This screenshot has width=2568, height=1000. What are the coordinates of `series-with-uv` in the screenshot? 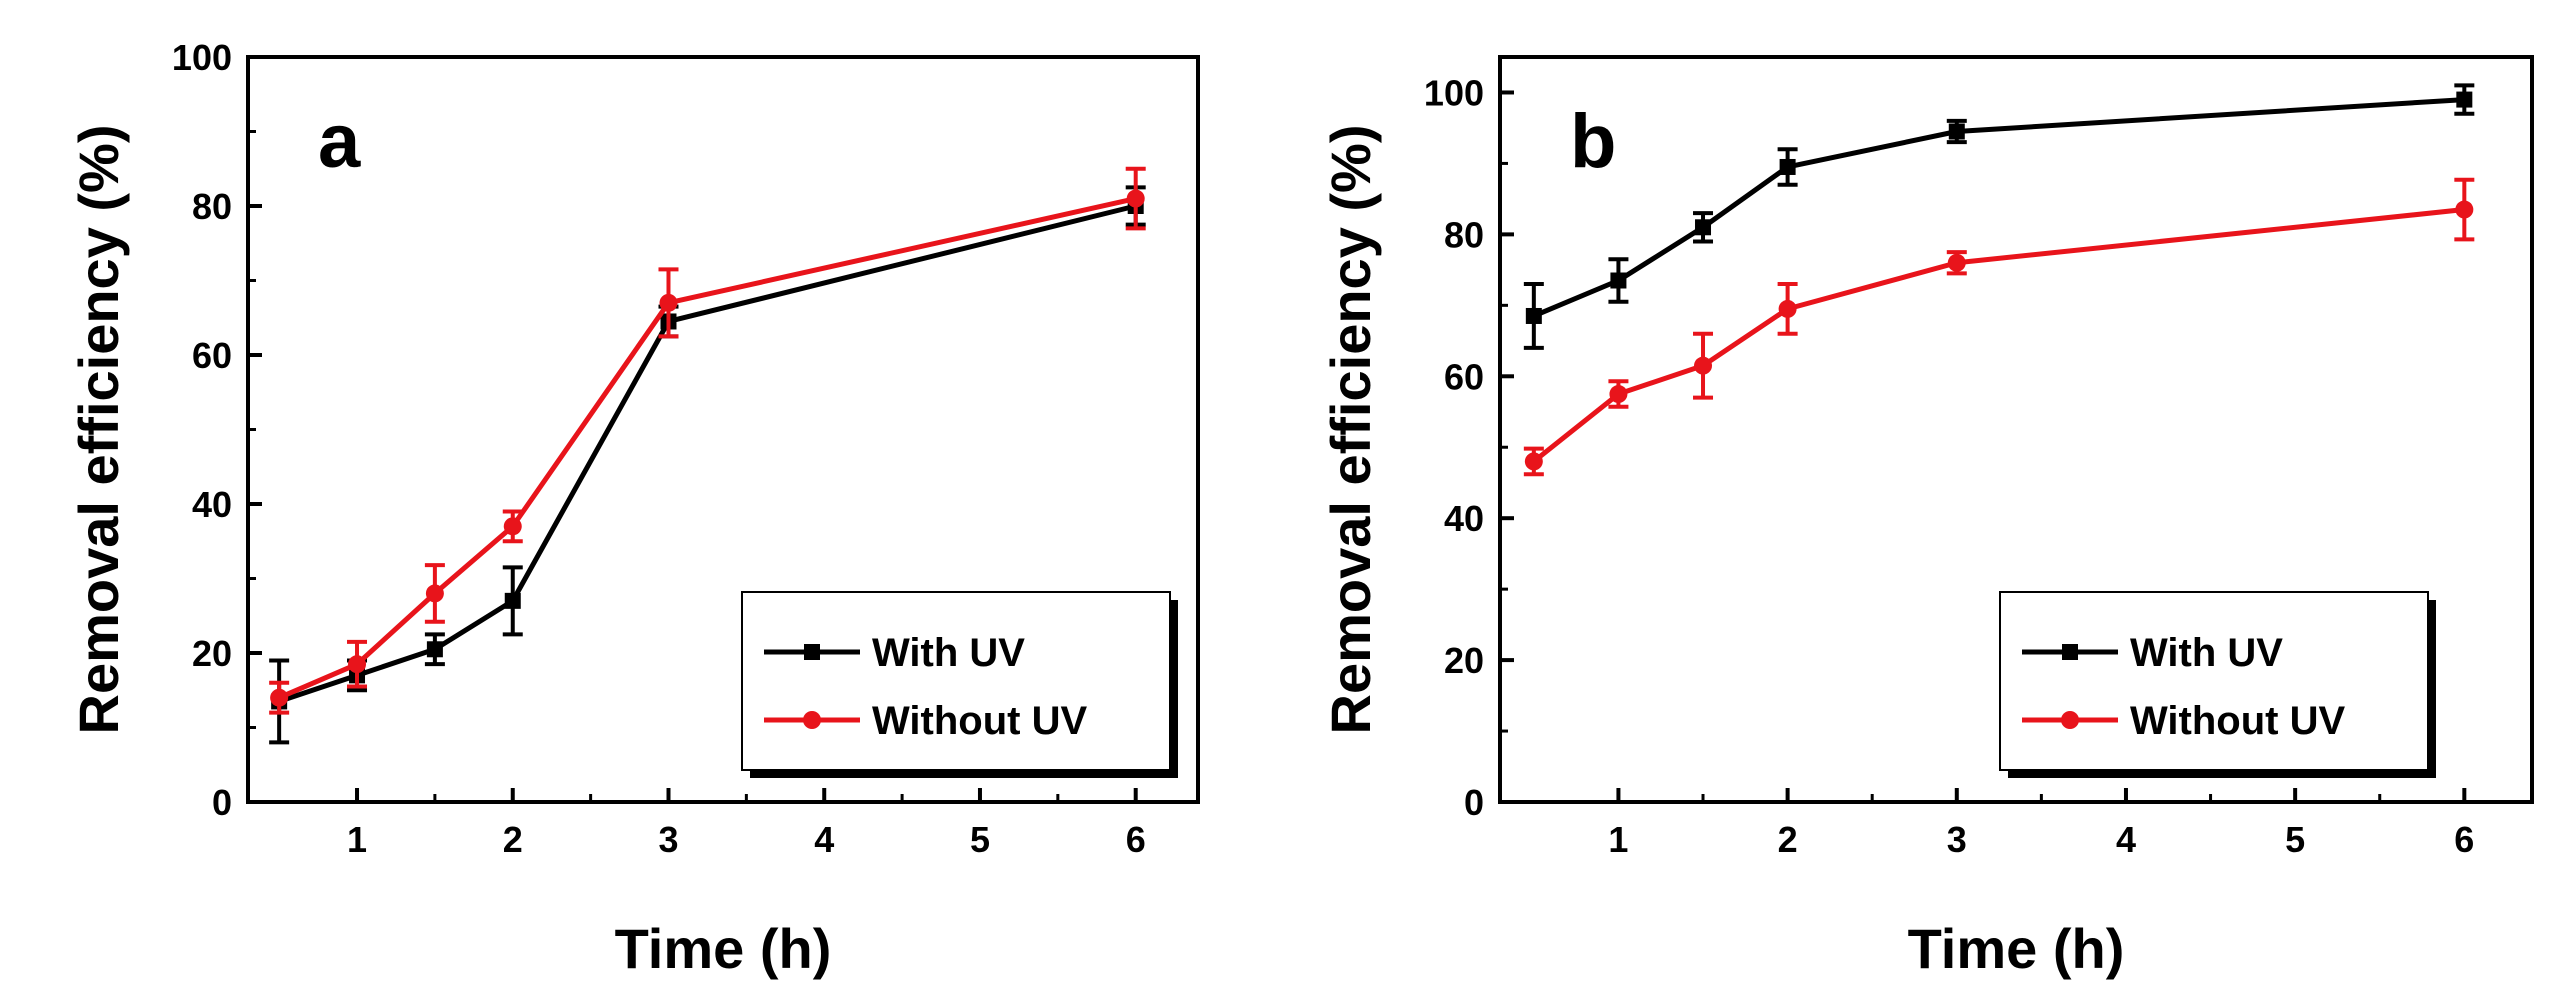 It's located at (1999, 216).